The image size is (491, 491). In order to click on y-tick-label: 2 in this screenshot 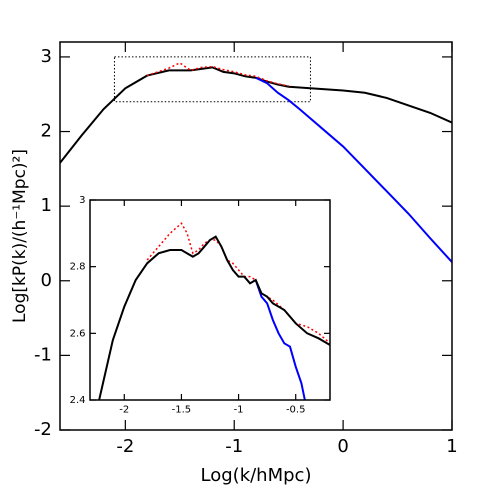, I will do `click(45, 131)`.